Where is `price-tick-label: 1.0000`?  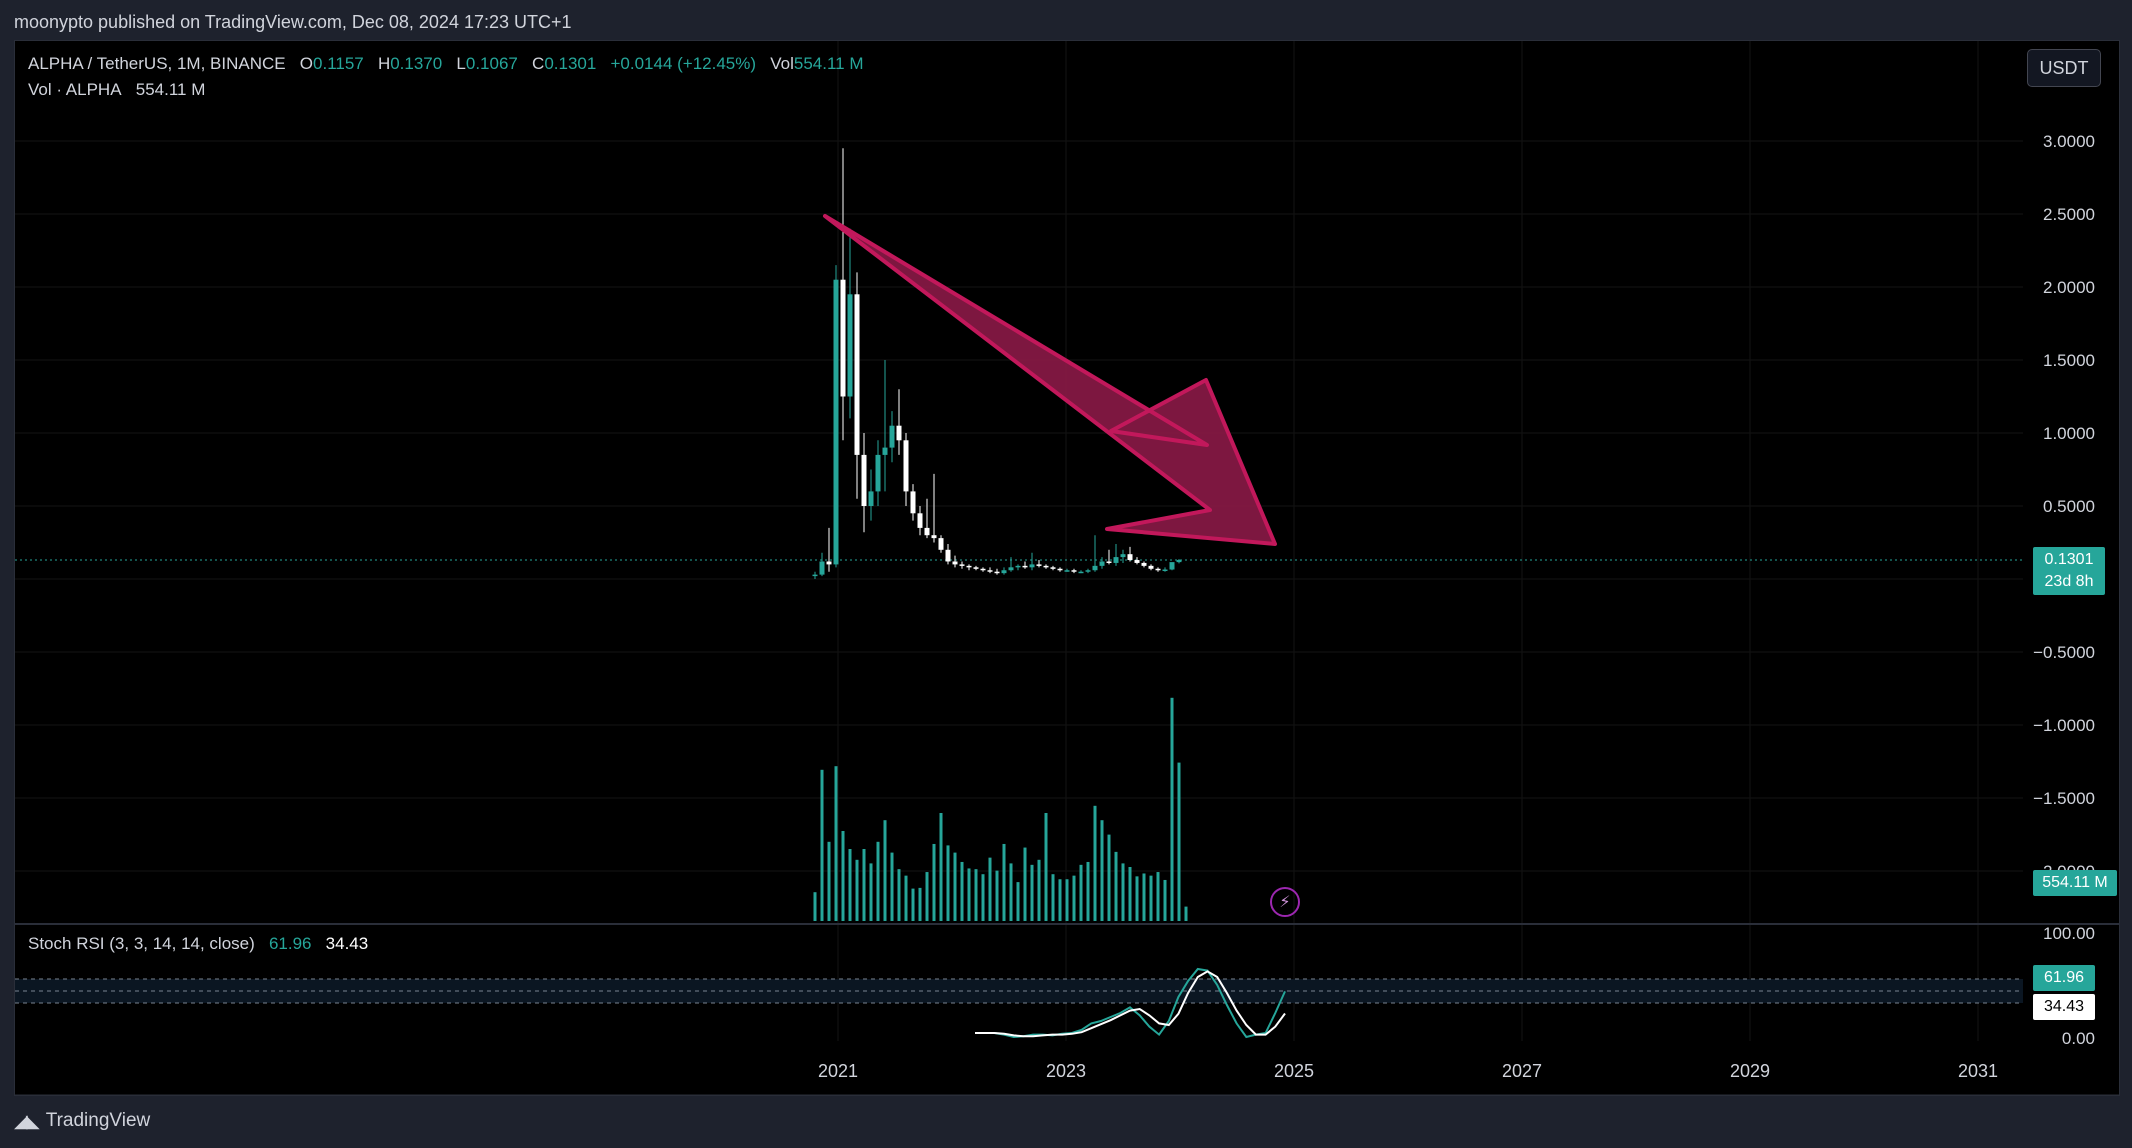
price-tick-label: 1.0000 is located at coordinates (2069, 433).